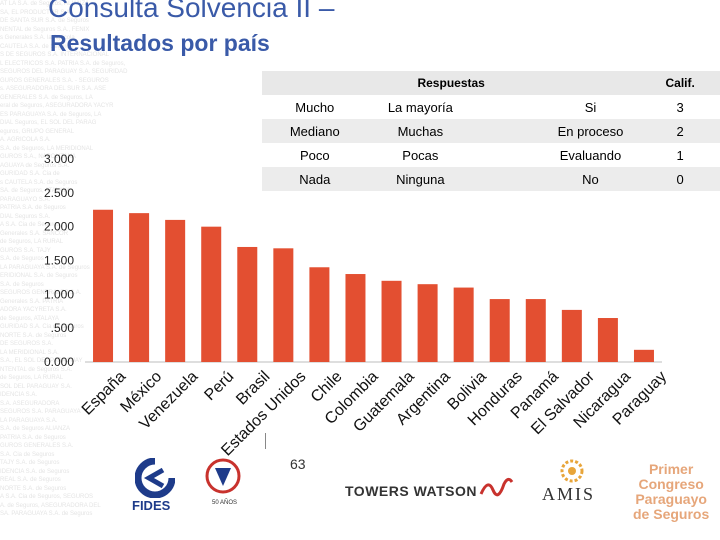 The height and width of the screenshot is (540, 720). I want to click on legend-cell: Si, so click(590, 107).